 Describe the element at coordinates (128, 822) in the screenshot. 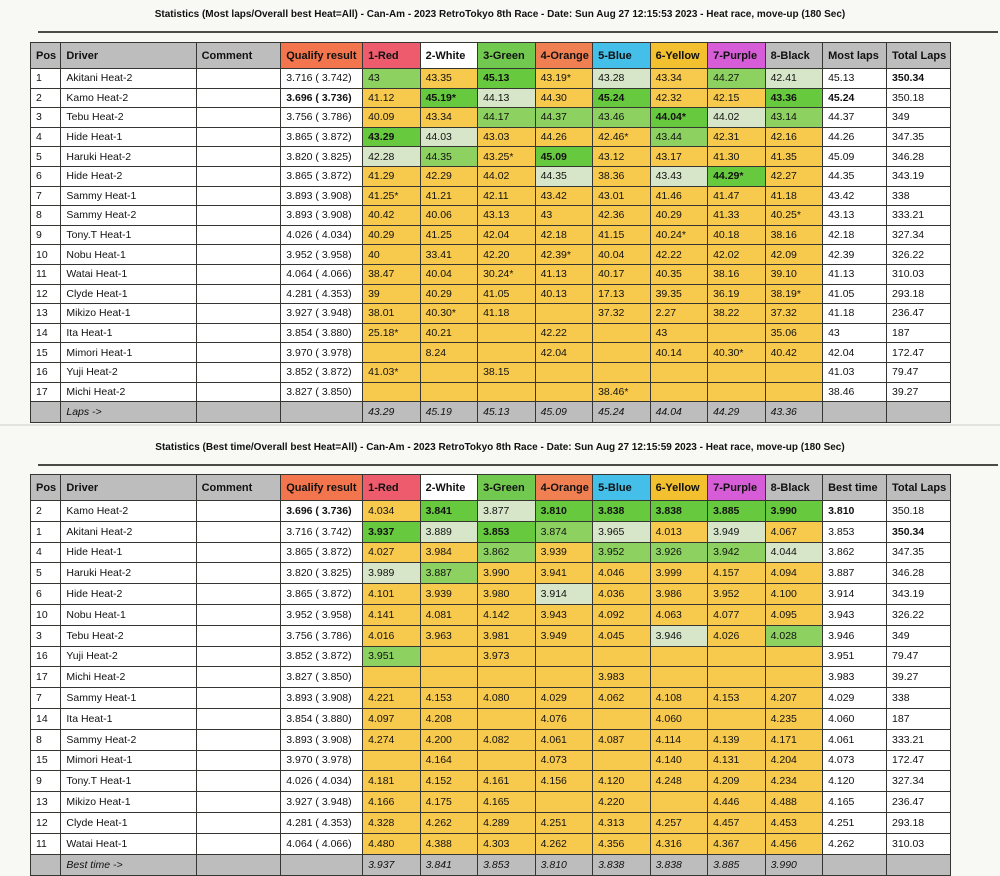

I see `cell-driver: Clyde Heat-1` at that location.